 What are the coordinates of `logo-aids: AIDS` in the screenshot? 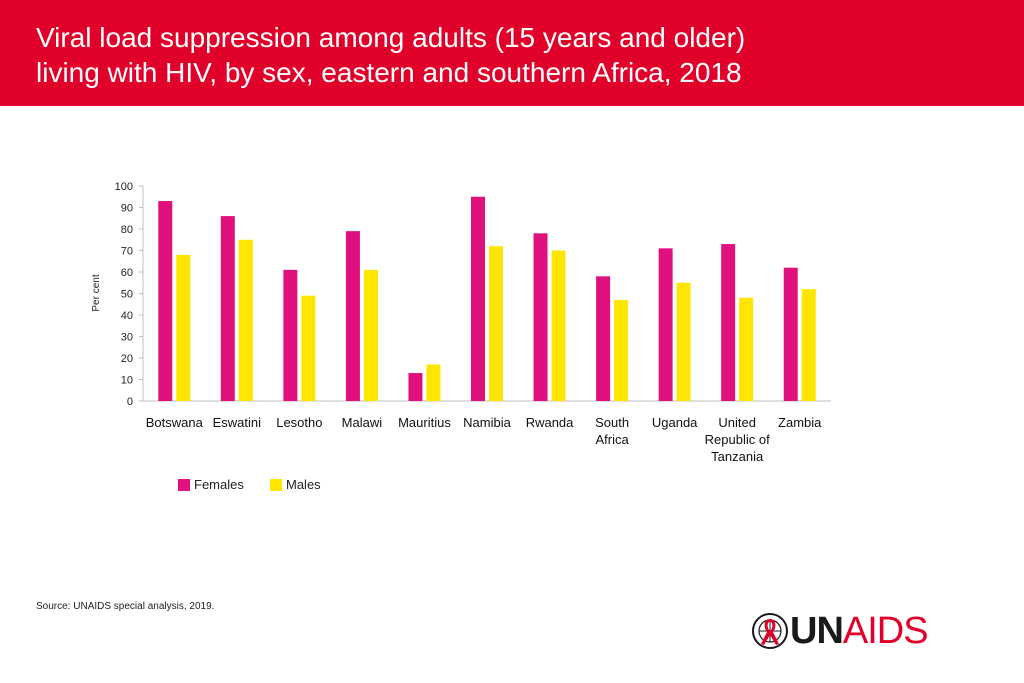 It's located at (885, 631).